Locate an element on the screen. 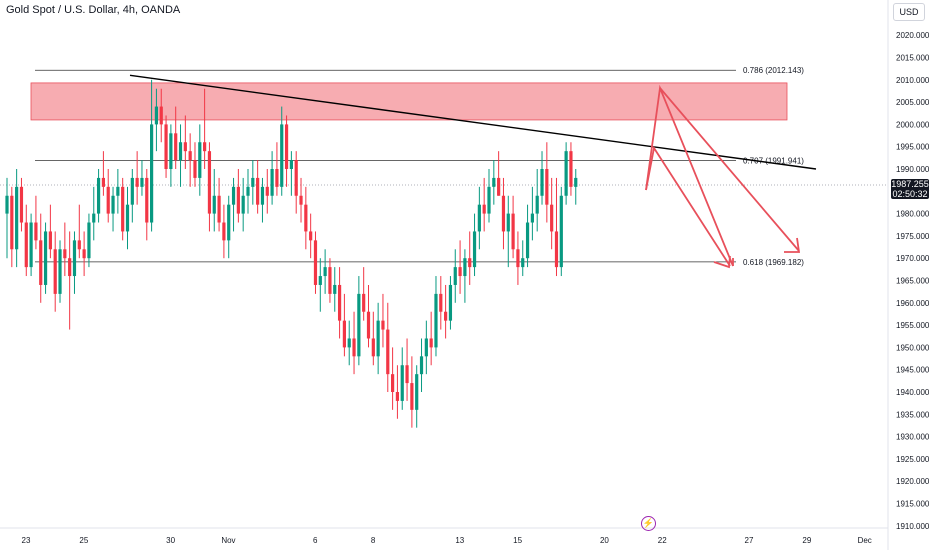  currency-button: USD is located at coordinates (909, 12).